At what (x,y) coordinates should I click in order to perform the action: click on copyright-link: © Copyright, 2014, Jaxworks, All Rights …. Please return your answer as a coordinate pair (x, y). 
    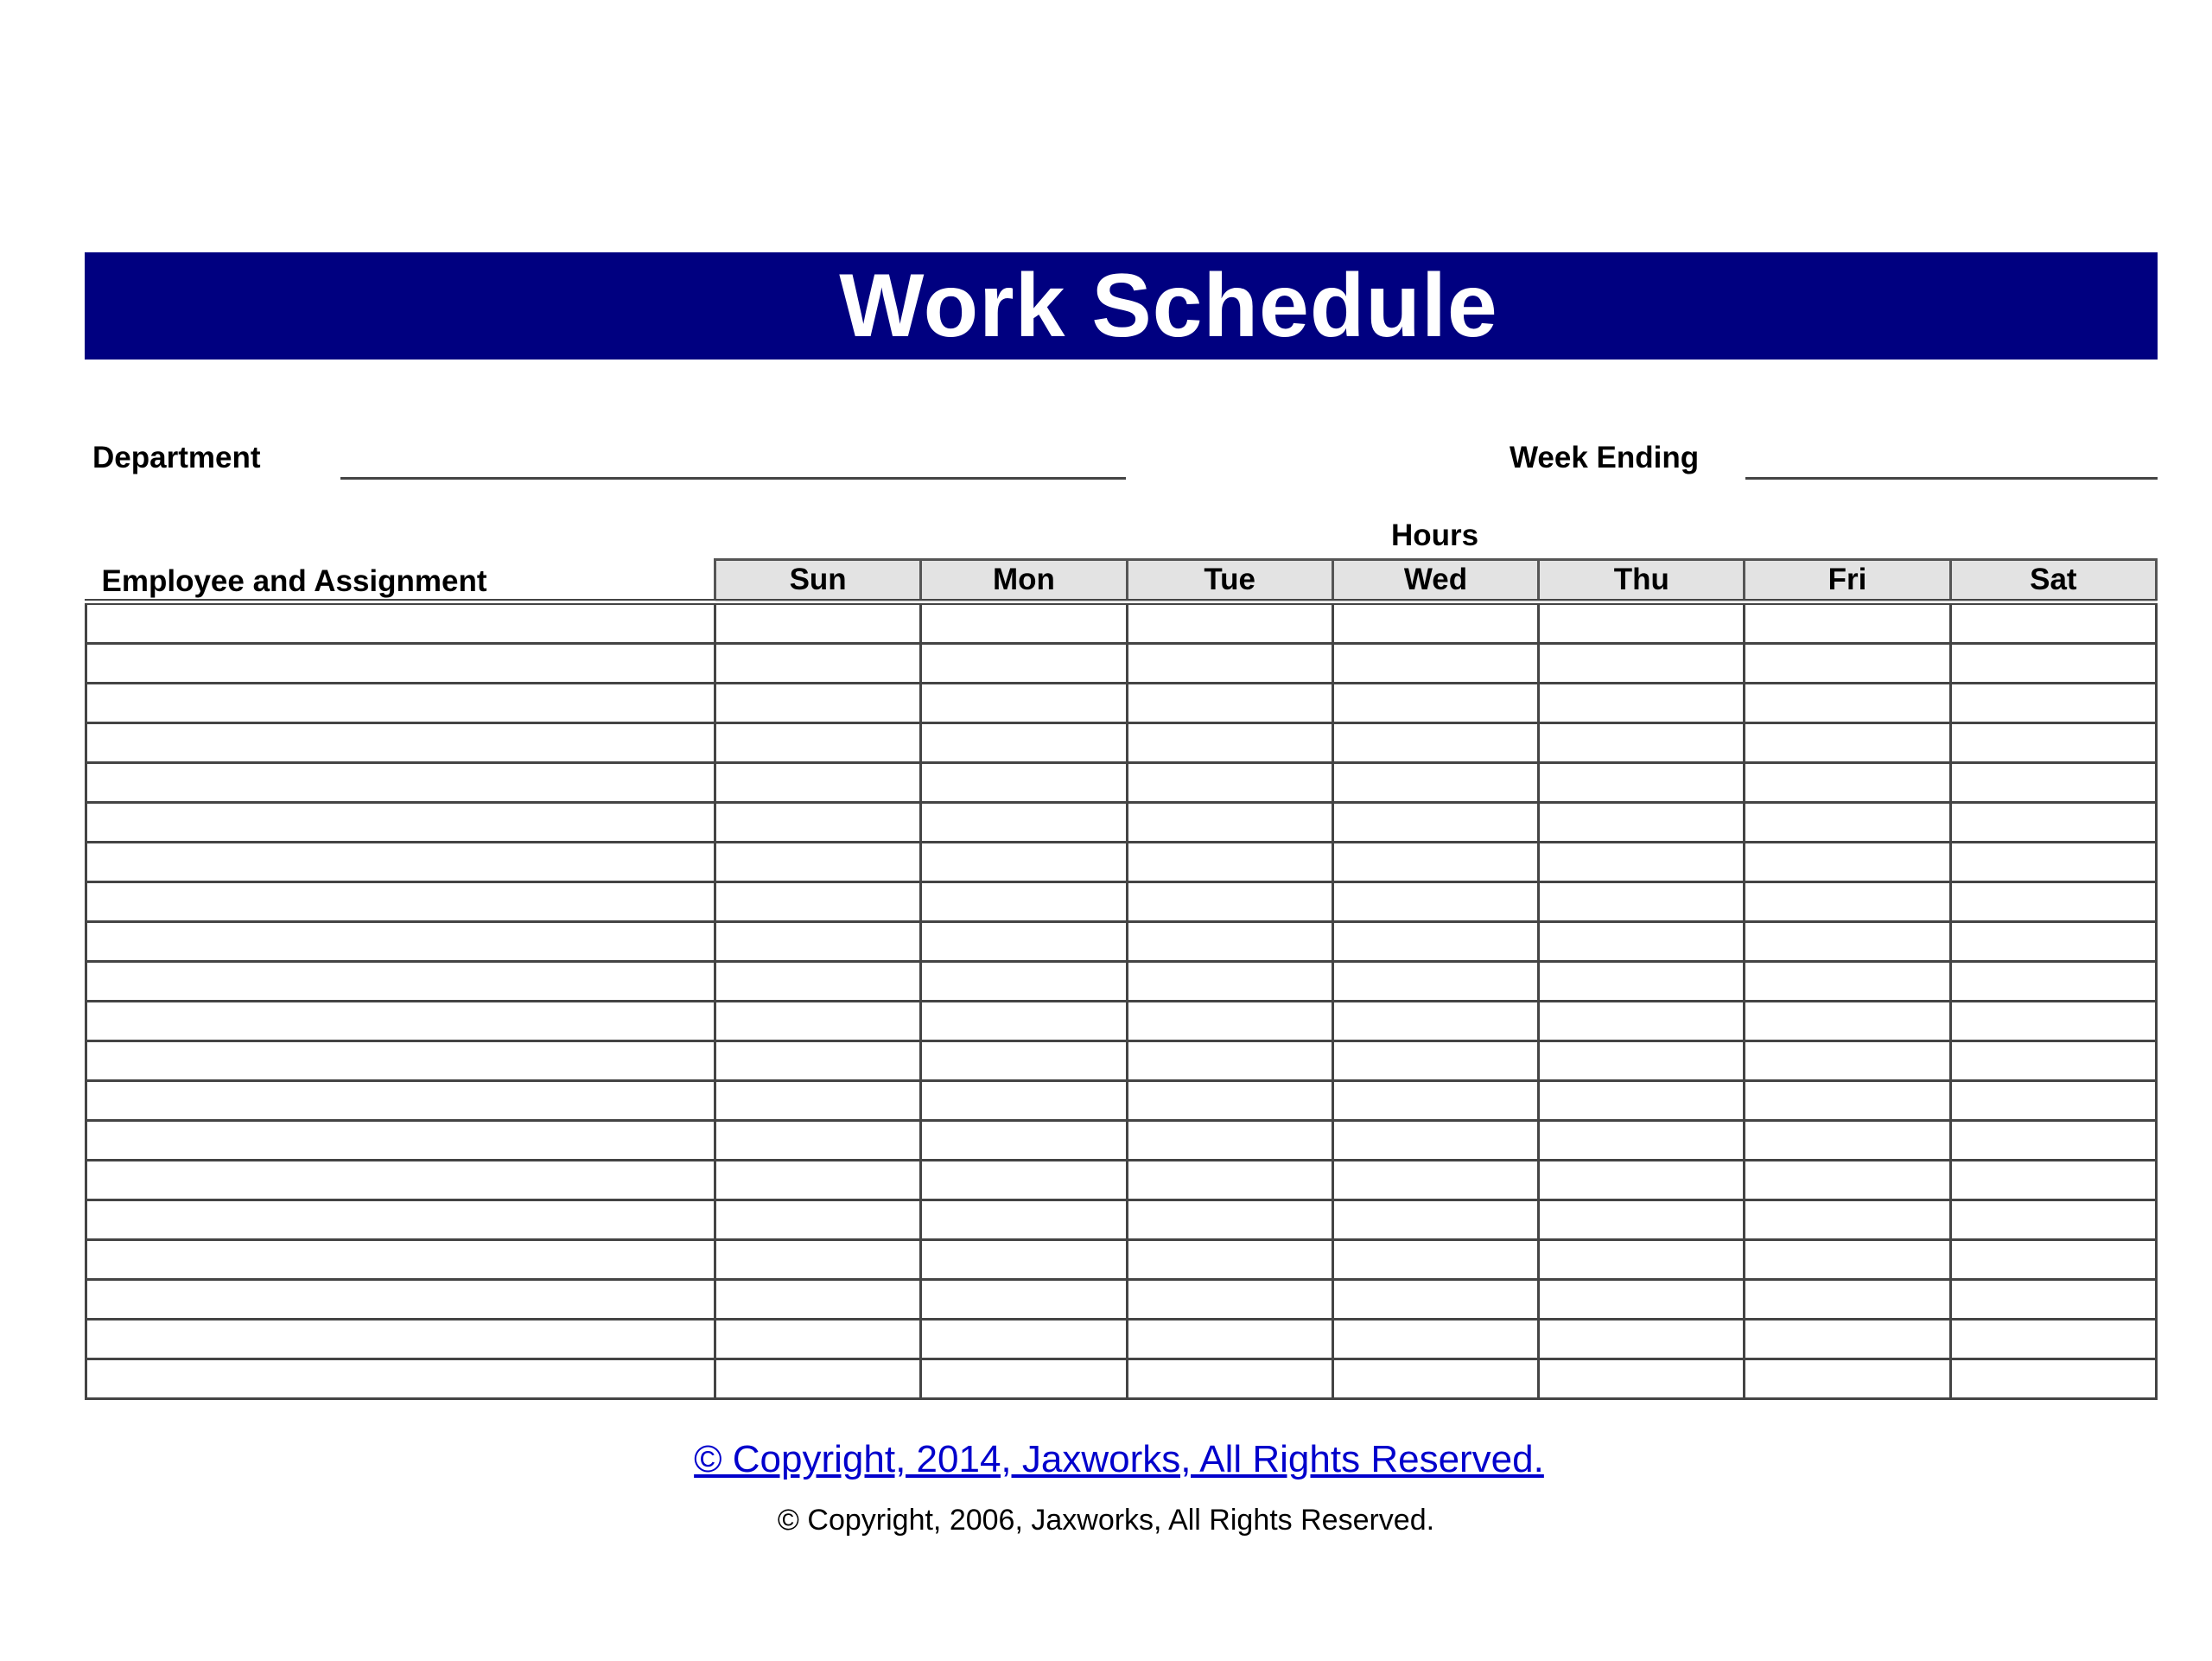
    Looking at the image, I should click on (1119, 1459).